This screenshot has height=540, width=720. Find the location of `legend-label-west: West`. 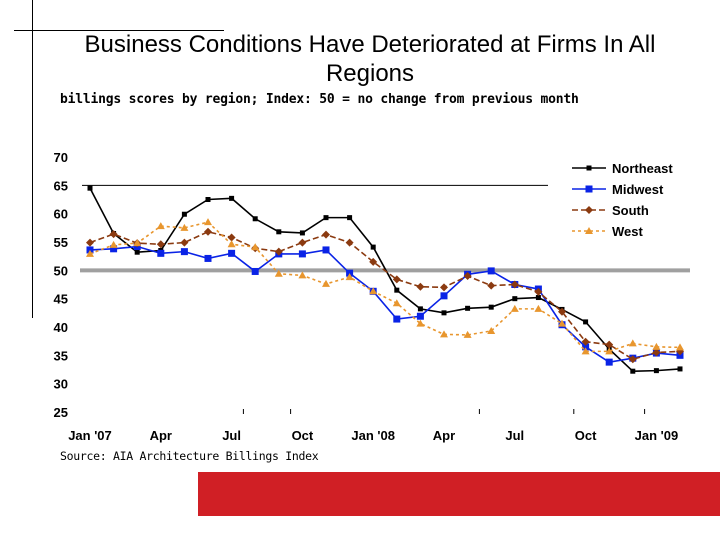

legend-label-west: West is located at coordinates (627, 231).